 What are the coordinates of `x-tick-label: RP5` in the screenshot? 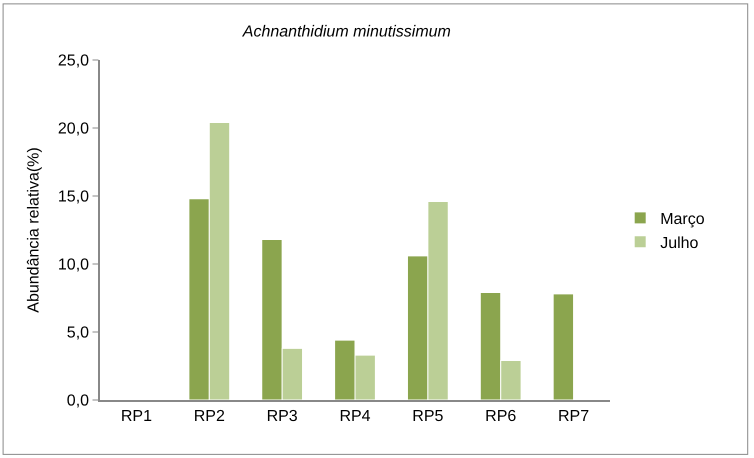 It's located at (428, 417).